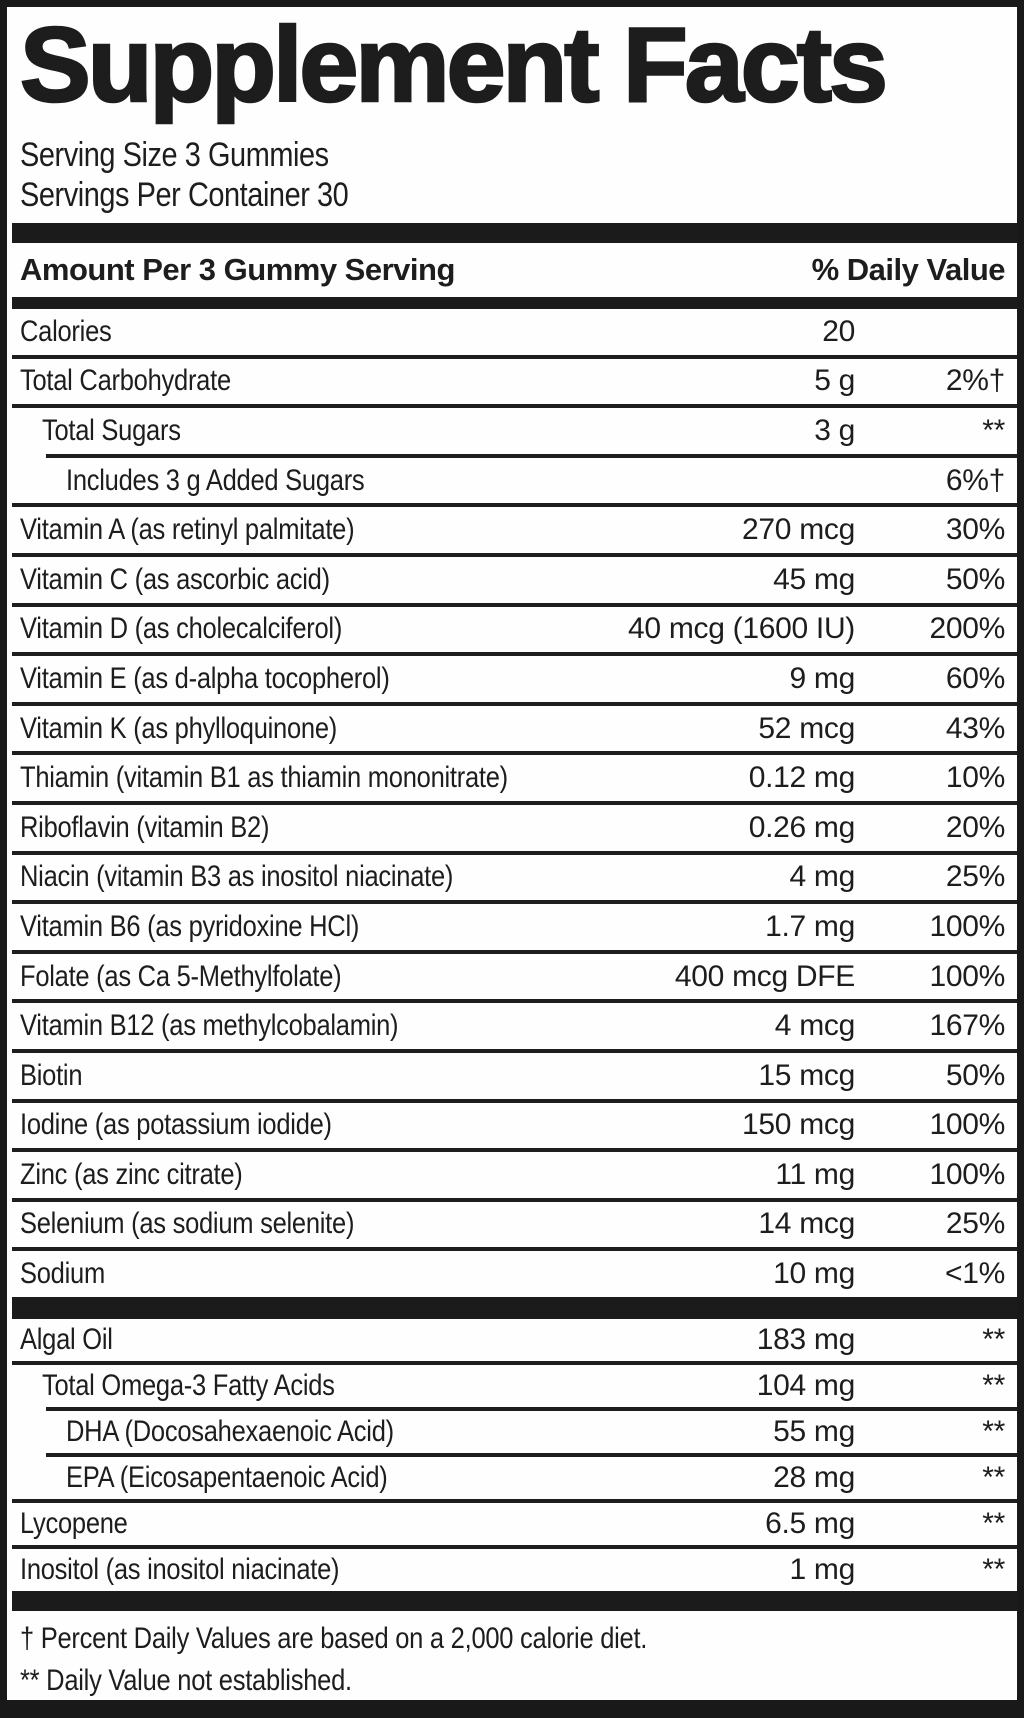 This screenshot has height=1718, width=1024. What do you see at coordinates (975, 678) in the screenshot?
I see `row-dv: 60%` at bounding box center [975, 678].